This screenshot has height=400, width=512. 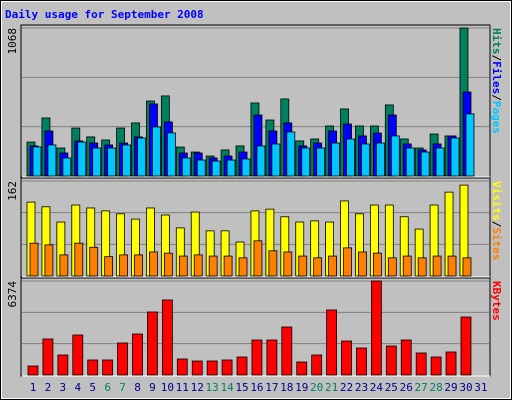 I want to click on x-tick-label: 12, so click(x=197, y=387).